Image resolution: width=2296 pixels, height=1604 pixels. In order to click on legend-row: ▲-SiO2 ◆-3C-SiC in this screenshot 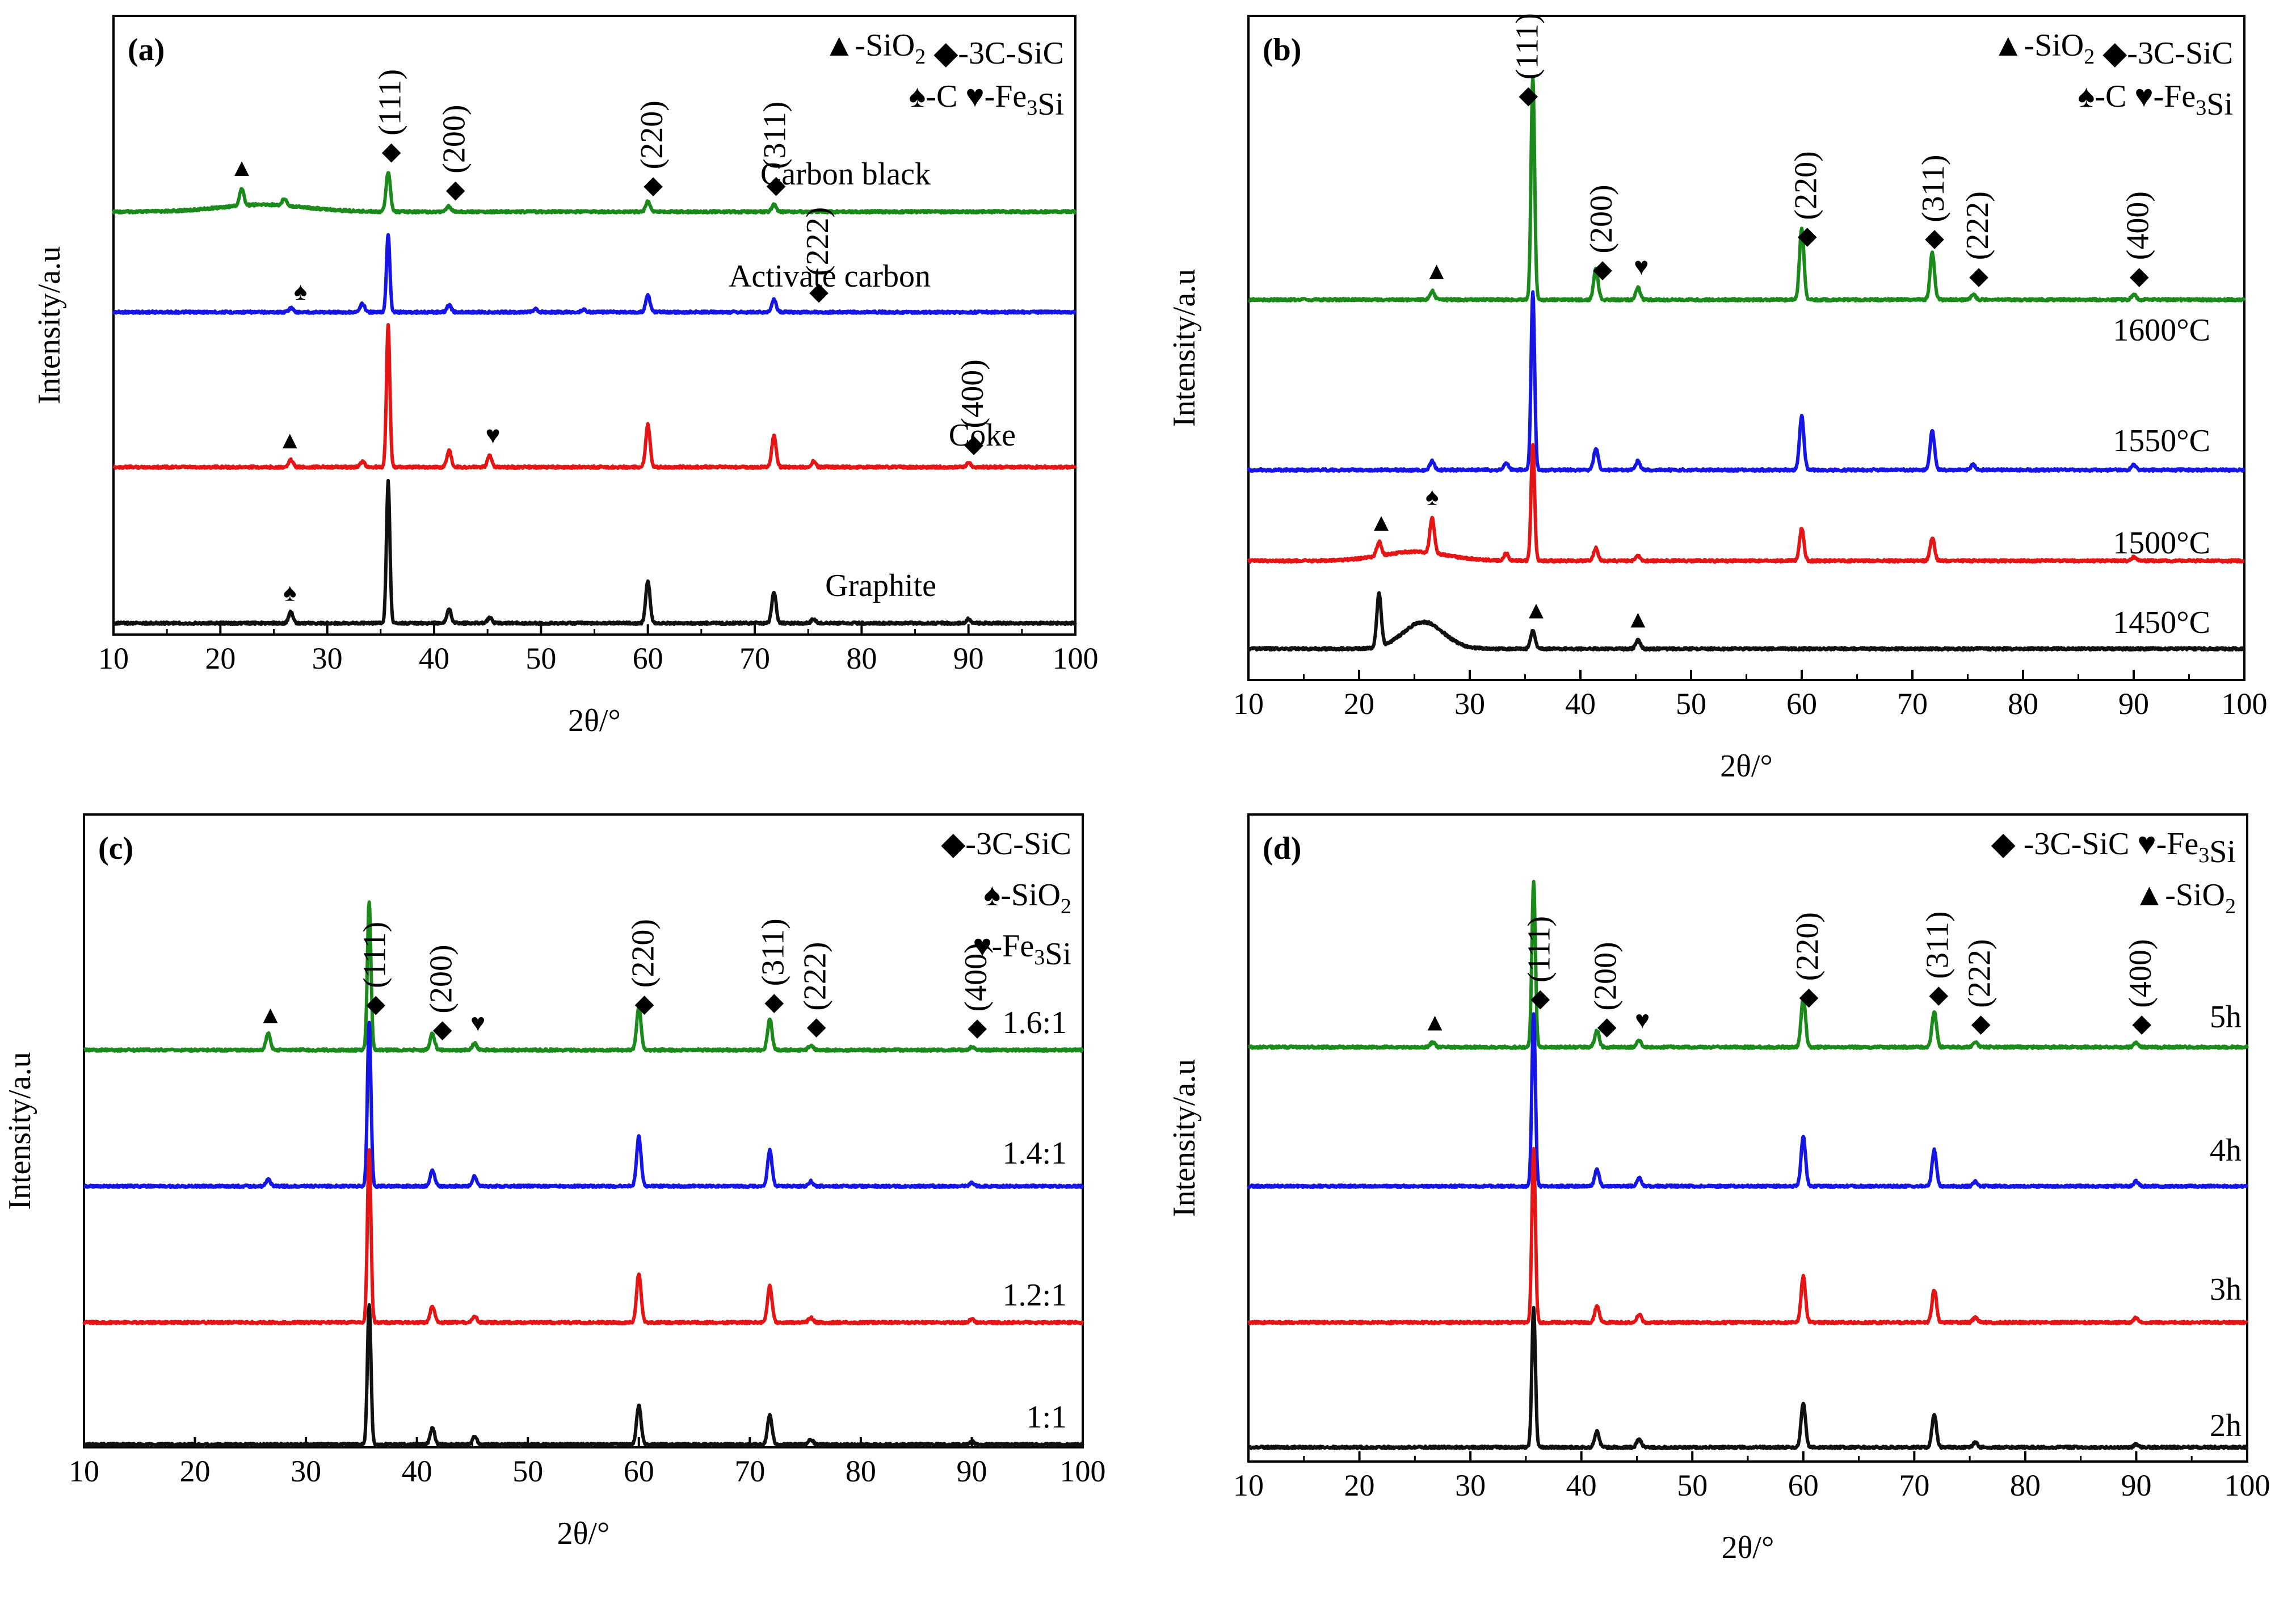, I will do `click(943, 49)`.